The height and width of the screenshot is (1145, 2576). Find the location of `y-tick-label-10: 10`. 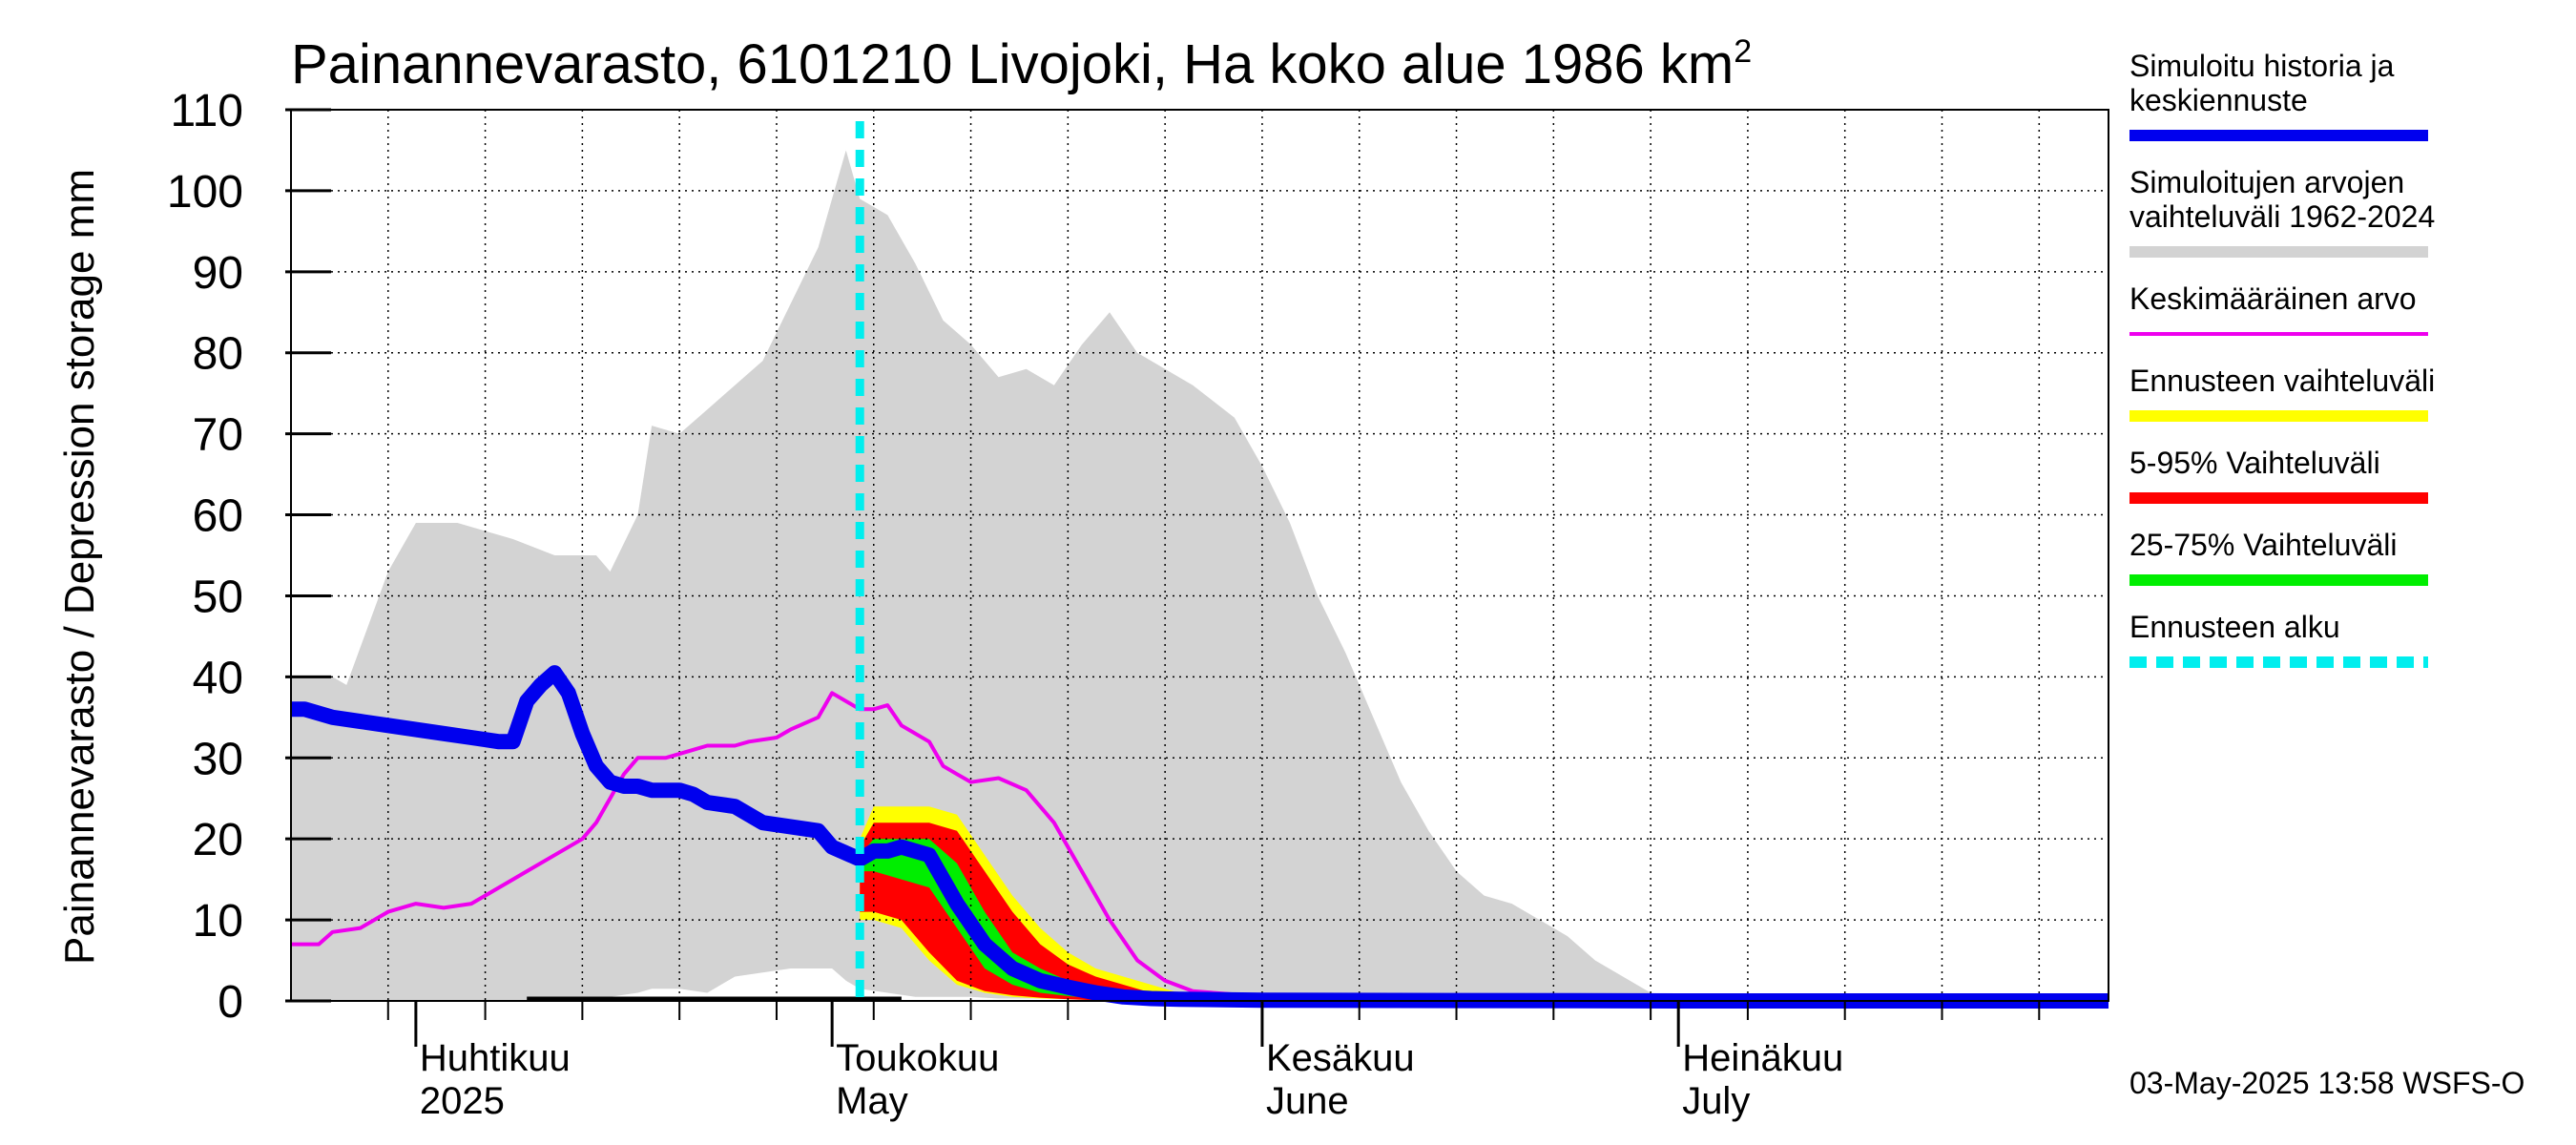

y-tick-label-10: 10 is located at coordinates (218, 922).